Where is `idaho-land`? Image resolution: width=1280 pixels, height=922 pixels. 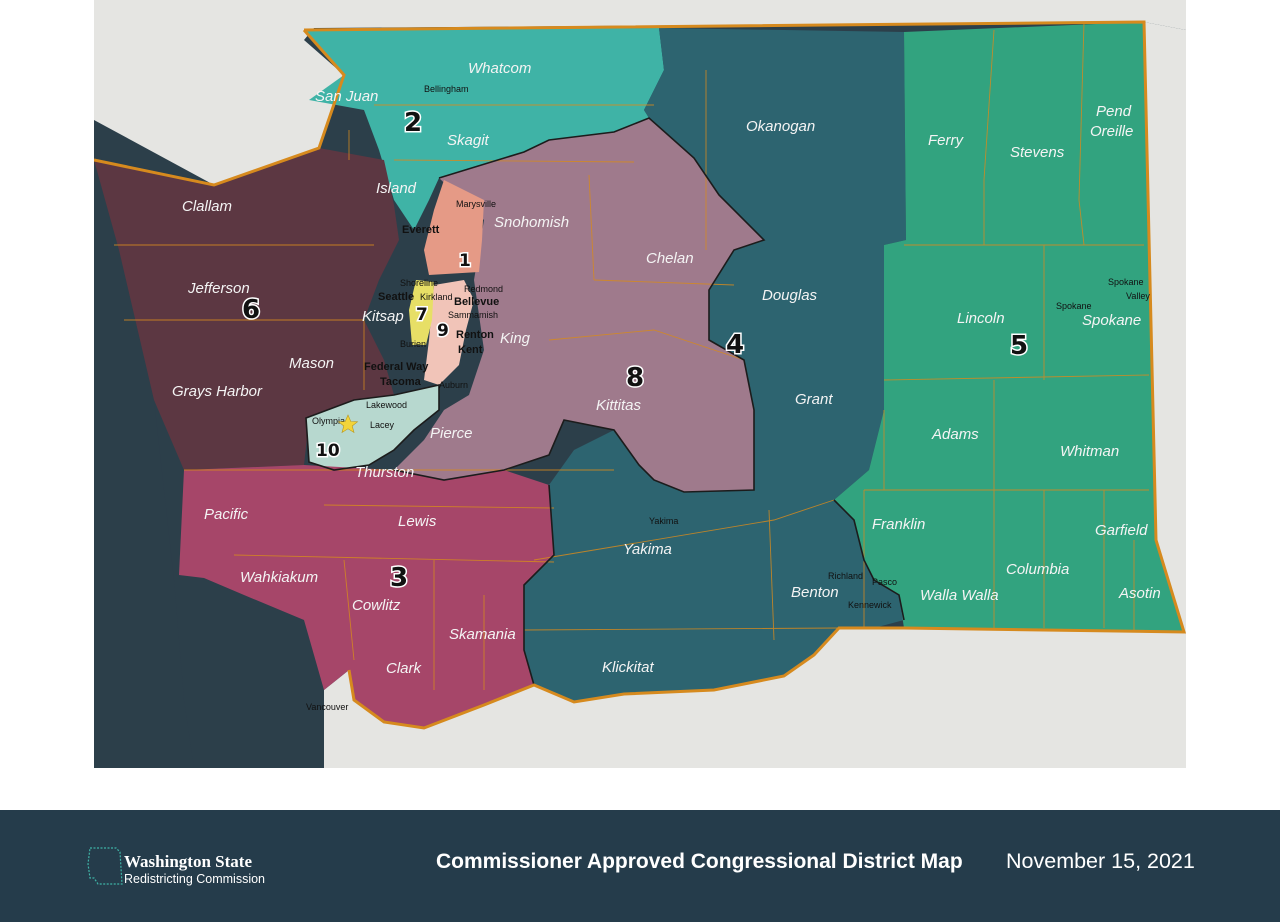 idaho-land is located at coordinates (1165, 327).